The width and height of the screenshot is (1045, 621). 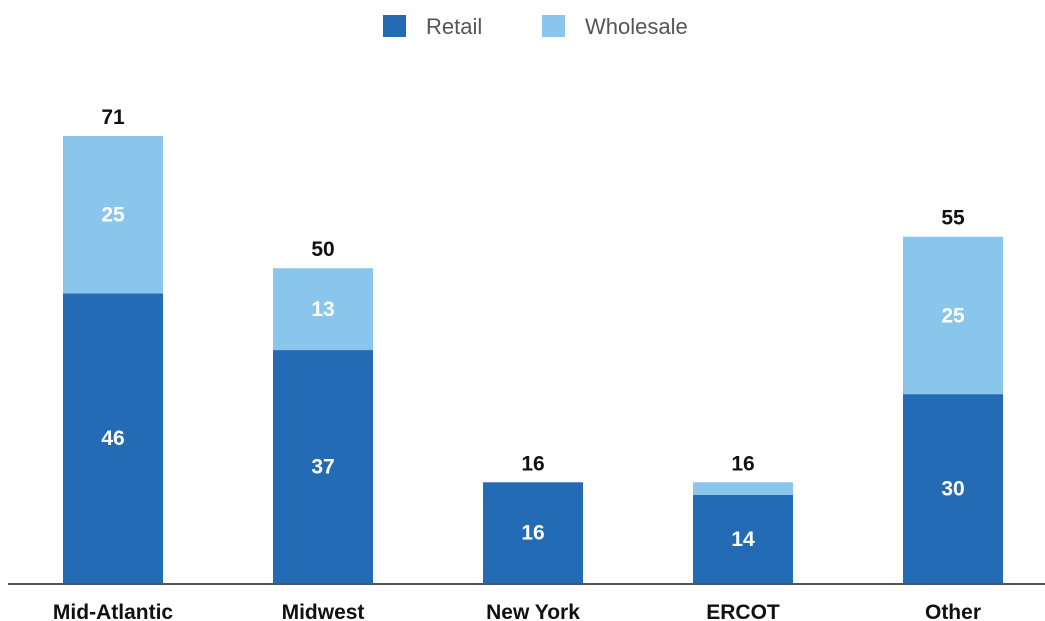 I want to click on legend-item-retail: Retail, so click(x=432, y=26).